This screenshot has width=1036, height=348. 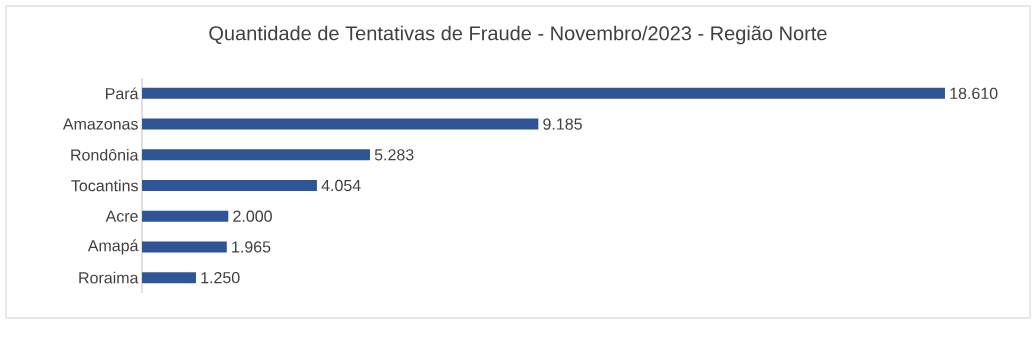 I want to click on y-tick-label: Pará, so click(x=122, y=93).